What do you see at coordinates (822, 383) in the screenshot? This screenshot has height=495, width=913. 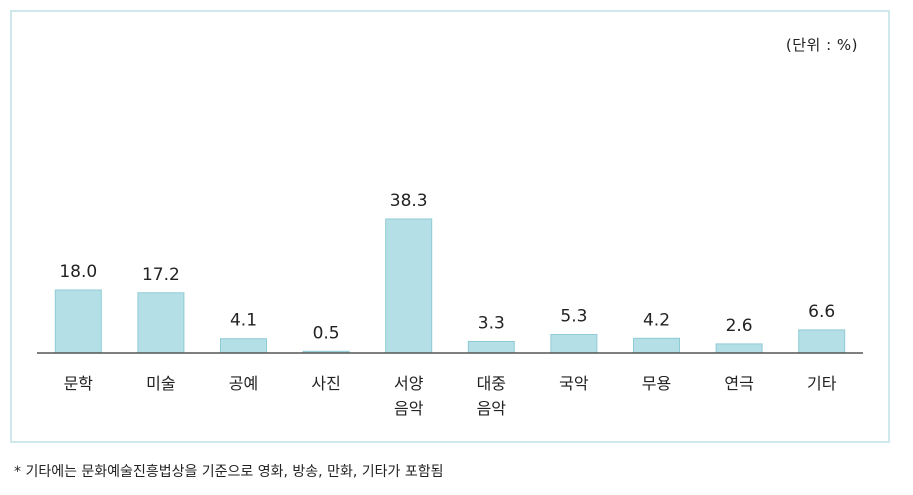 I see `category-label: 기타` at bounding box center [822, 383].